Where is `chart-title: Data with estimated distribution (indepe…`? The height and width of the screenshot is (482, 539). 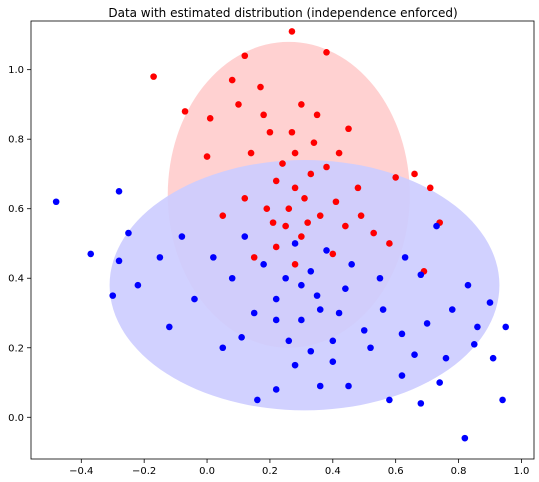 chart-title: Data with estimated distribution (indepe… is located at coordinates (282, 13).